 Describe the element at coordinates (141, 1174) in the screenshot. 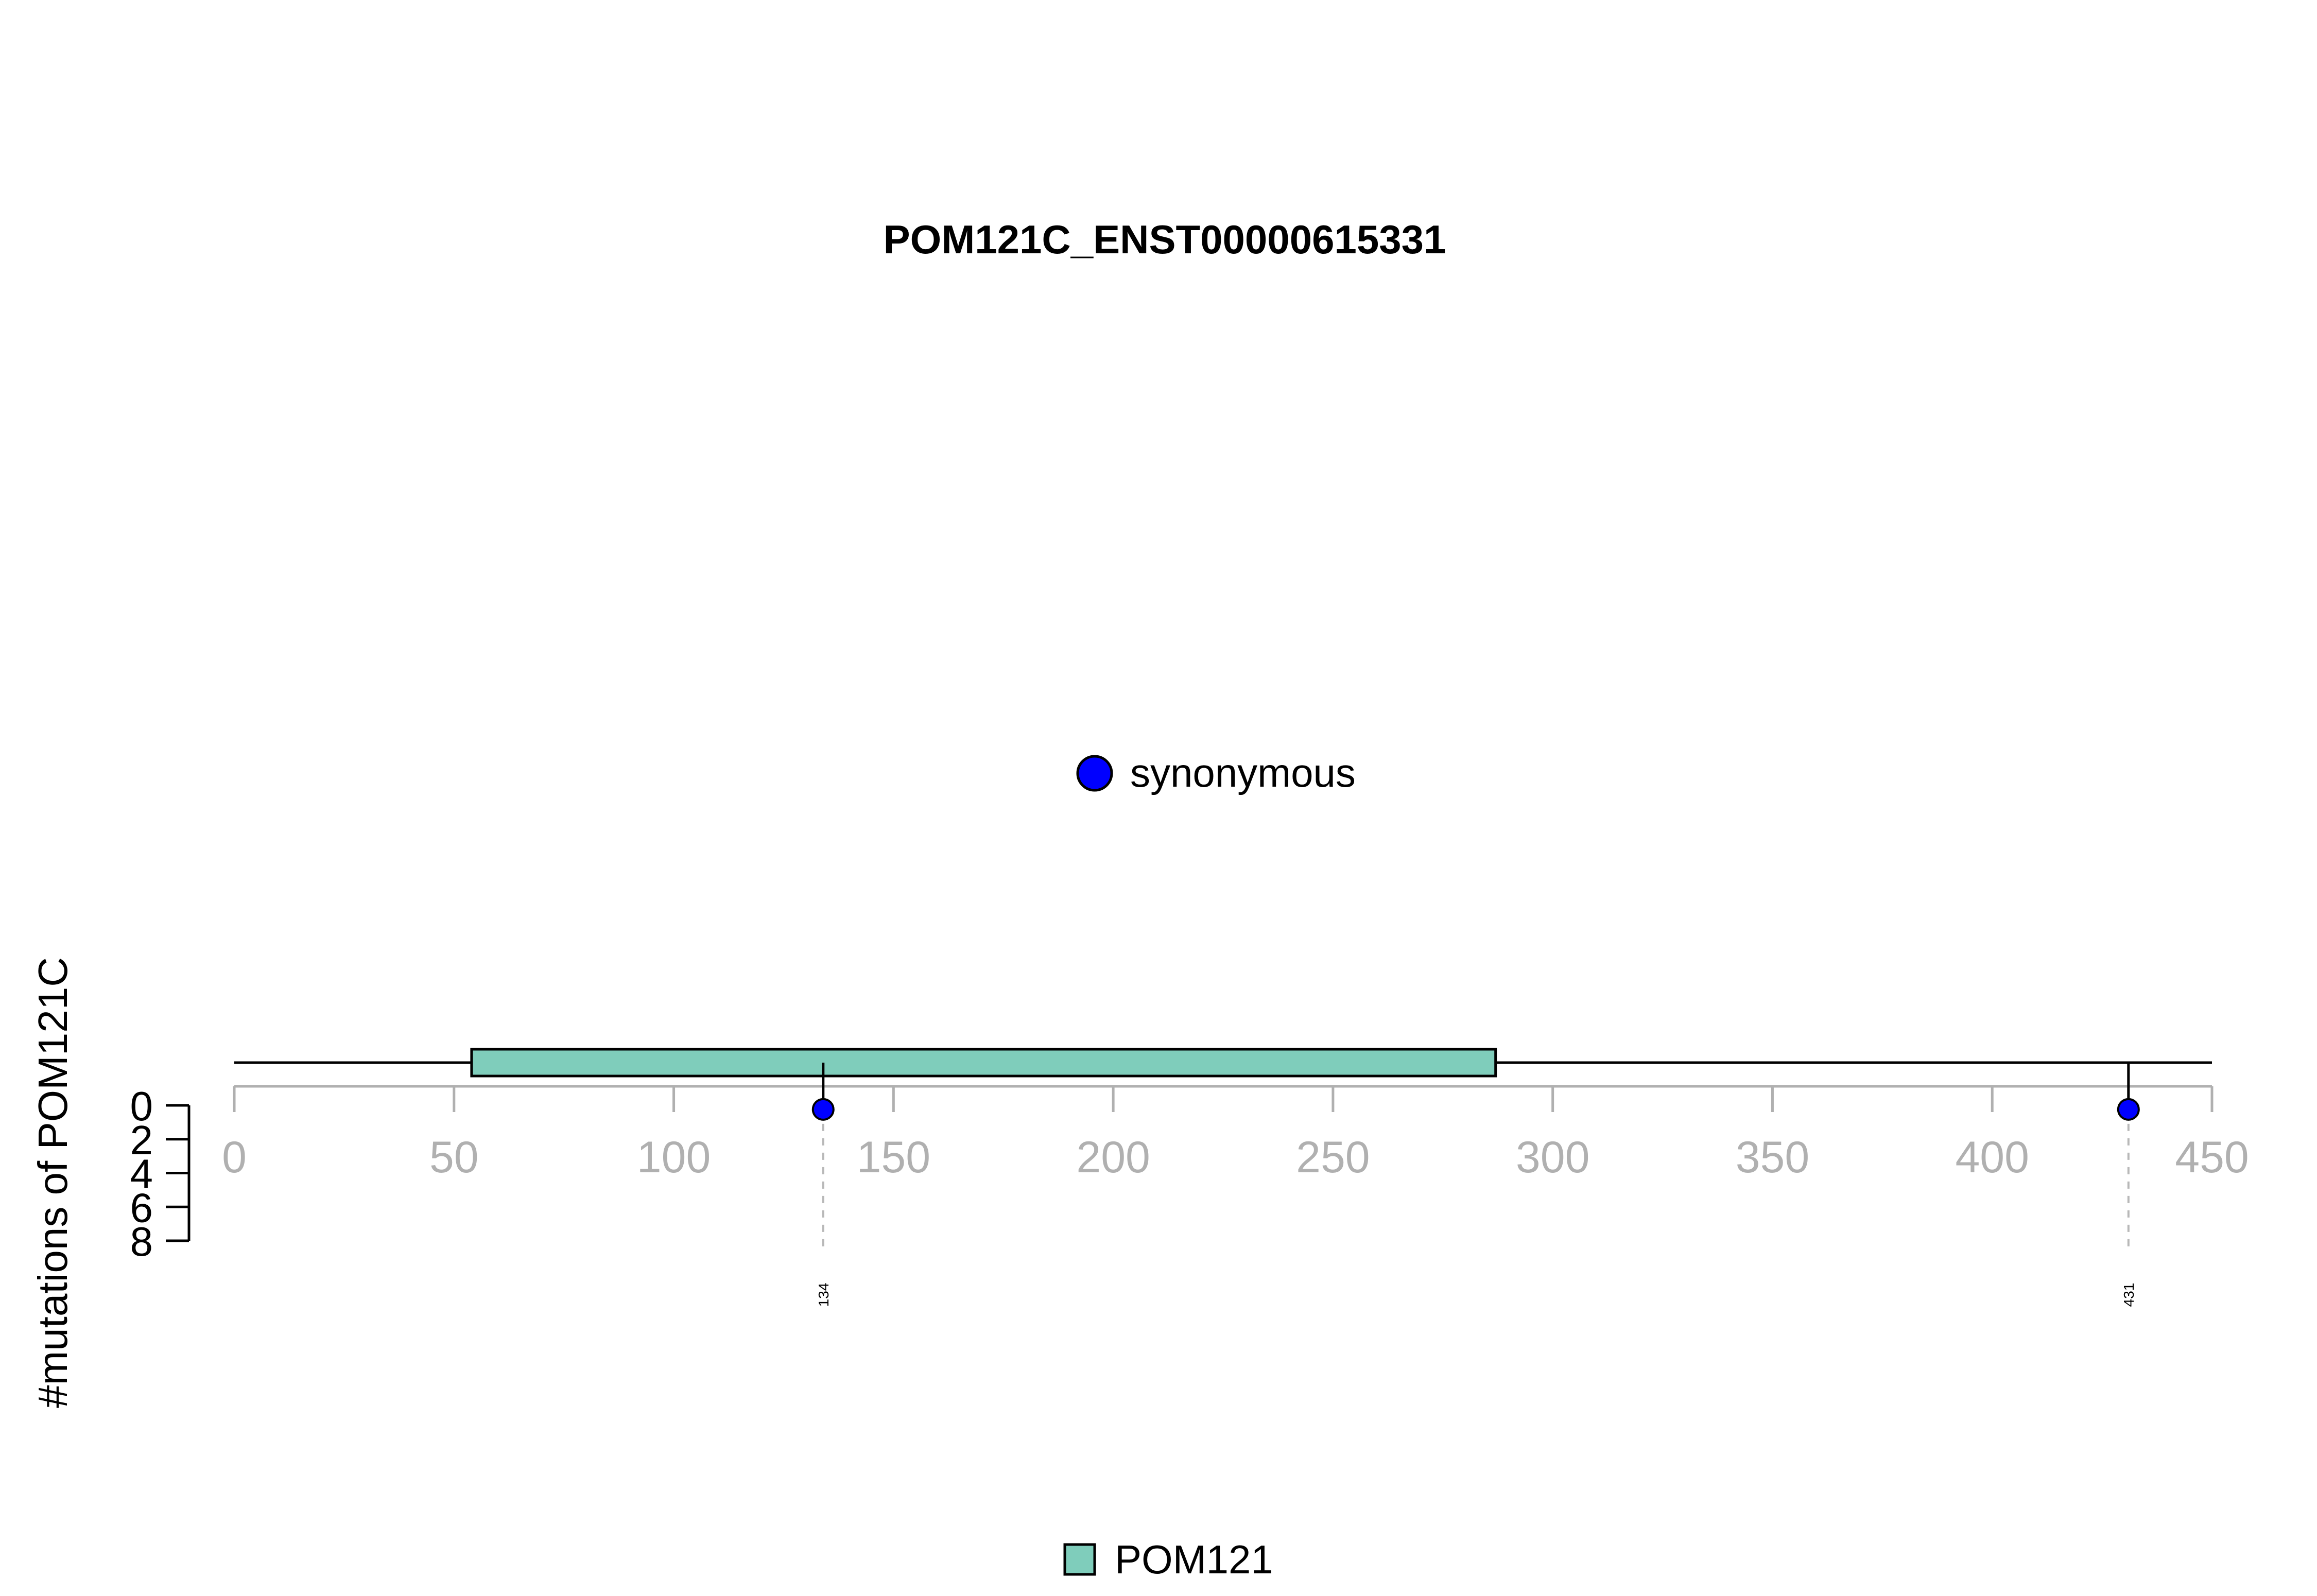

I see `y-tick-label-4: 4` at that location.